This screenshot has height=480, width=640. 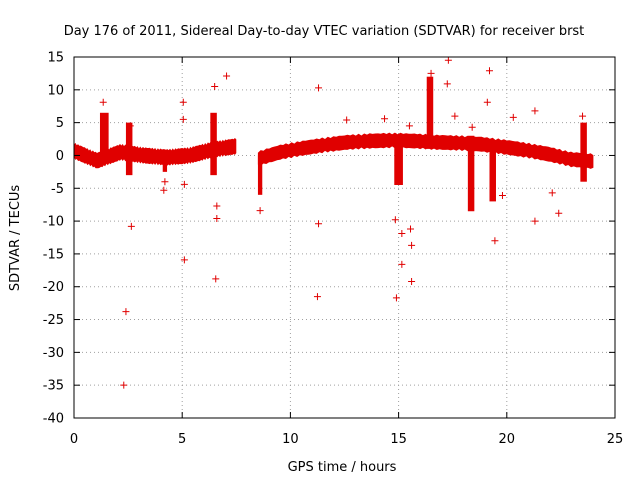 I want to click on x-tick-label: 25, so click(x=615, y=439).